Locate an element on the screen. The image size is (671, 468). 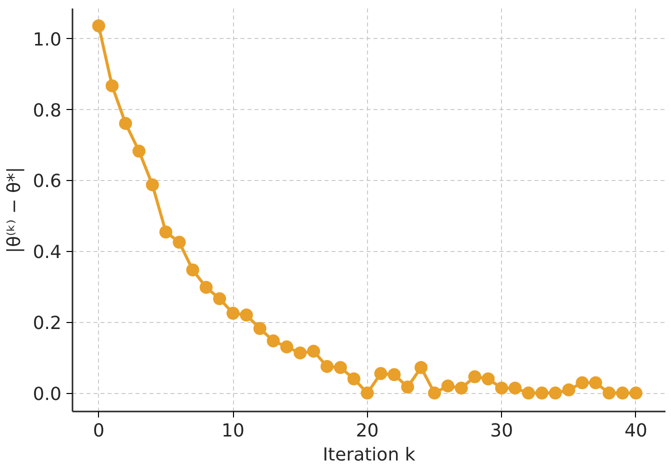
y-tick-label: 1.0 is located at coordinates (47, 39).